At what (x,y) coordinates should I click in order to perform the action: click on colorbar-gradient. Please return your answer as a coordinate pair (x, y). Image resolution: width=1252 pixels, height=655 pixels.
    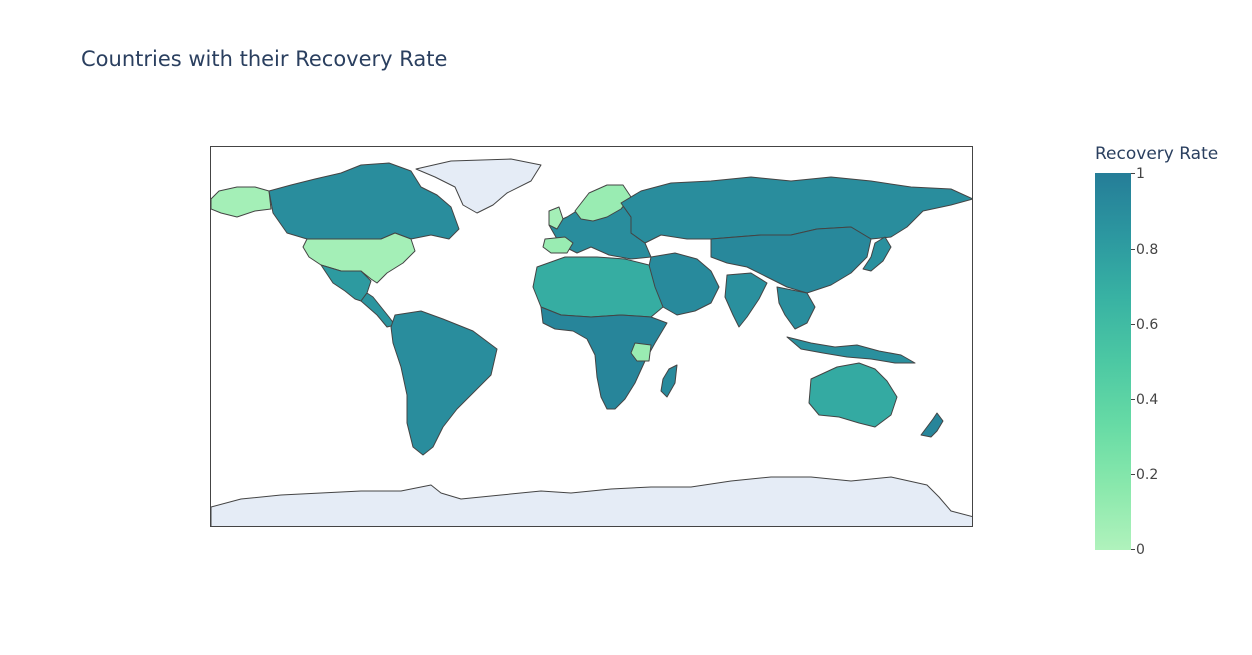
    Looking at the image, I should click on (1113, 361).